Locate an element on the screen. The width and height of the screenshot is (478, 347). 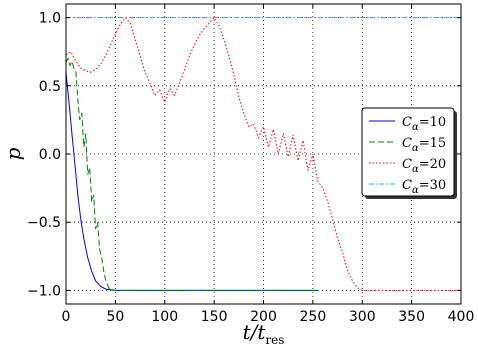
legend-label: Cα=10 is located at coordinates (424, 124).